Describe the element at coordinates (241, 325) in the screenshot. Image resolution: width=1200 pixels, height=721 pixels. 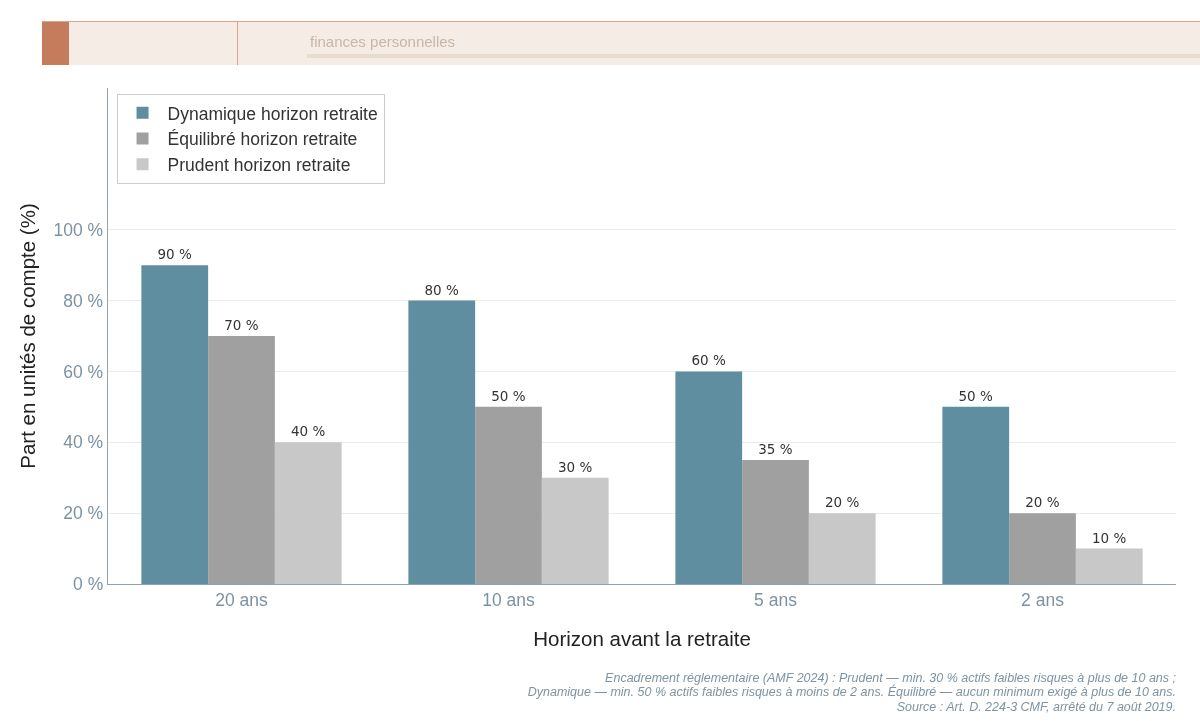
I see `data-label: 70 %` at that location.